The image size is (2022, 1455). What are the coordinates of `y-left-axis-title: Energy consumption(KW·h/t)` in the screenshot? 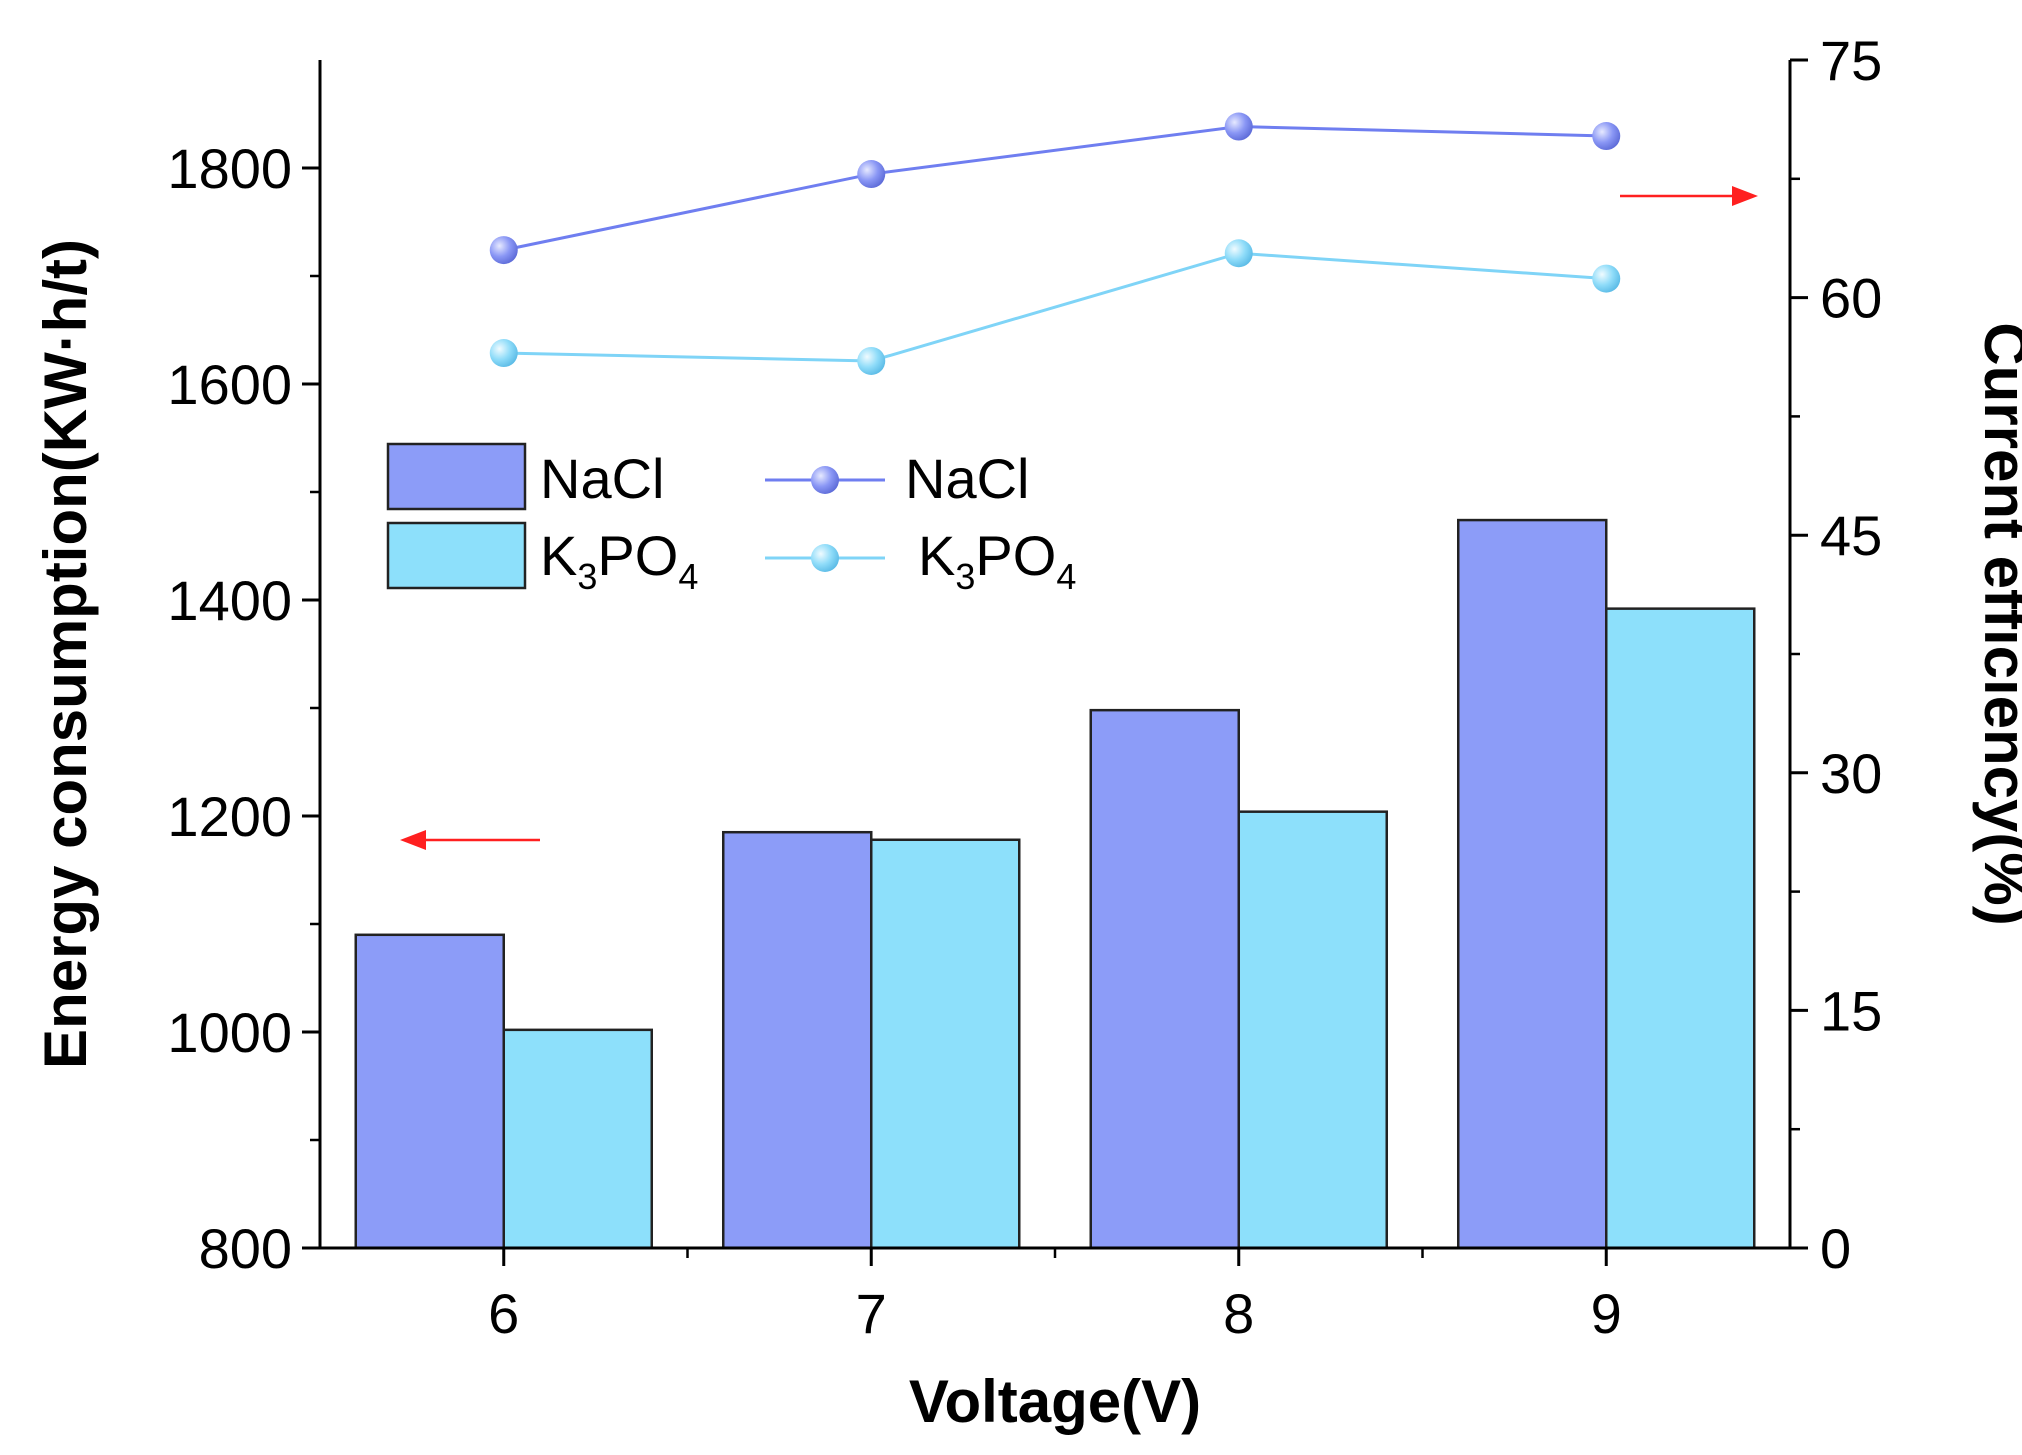 It's located at (65, 654).